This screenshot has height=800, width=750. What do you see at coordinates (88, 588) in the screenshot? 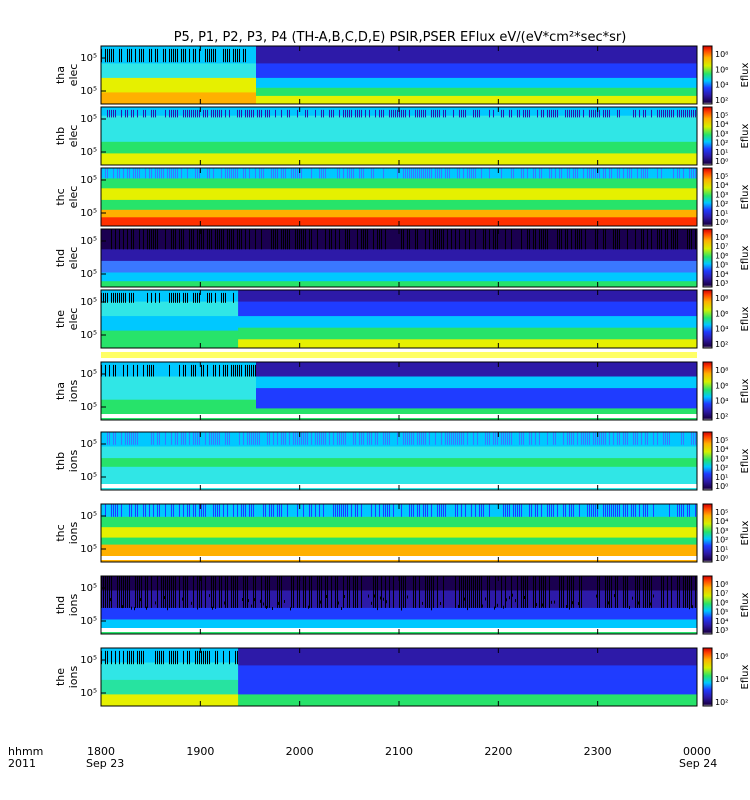
I see `y-tick-label: 10⁵` at bounding box center [88, 588].